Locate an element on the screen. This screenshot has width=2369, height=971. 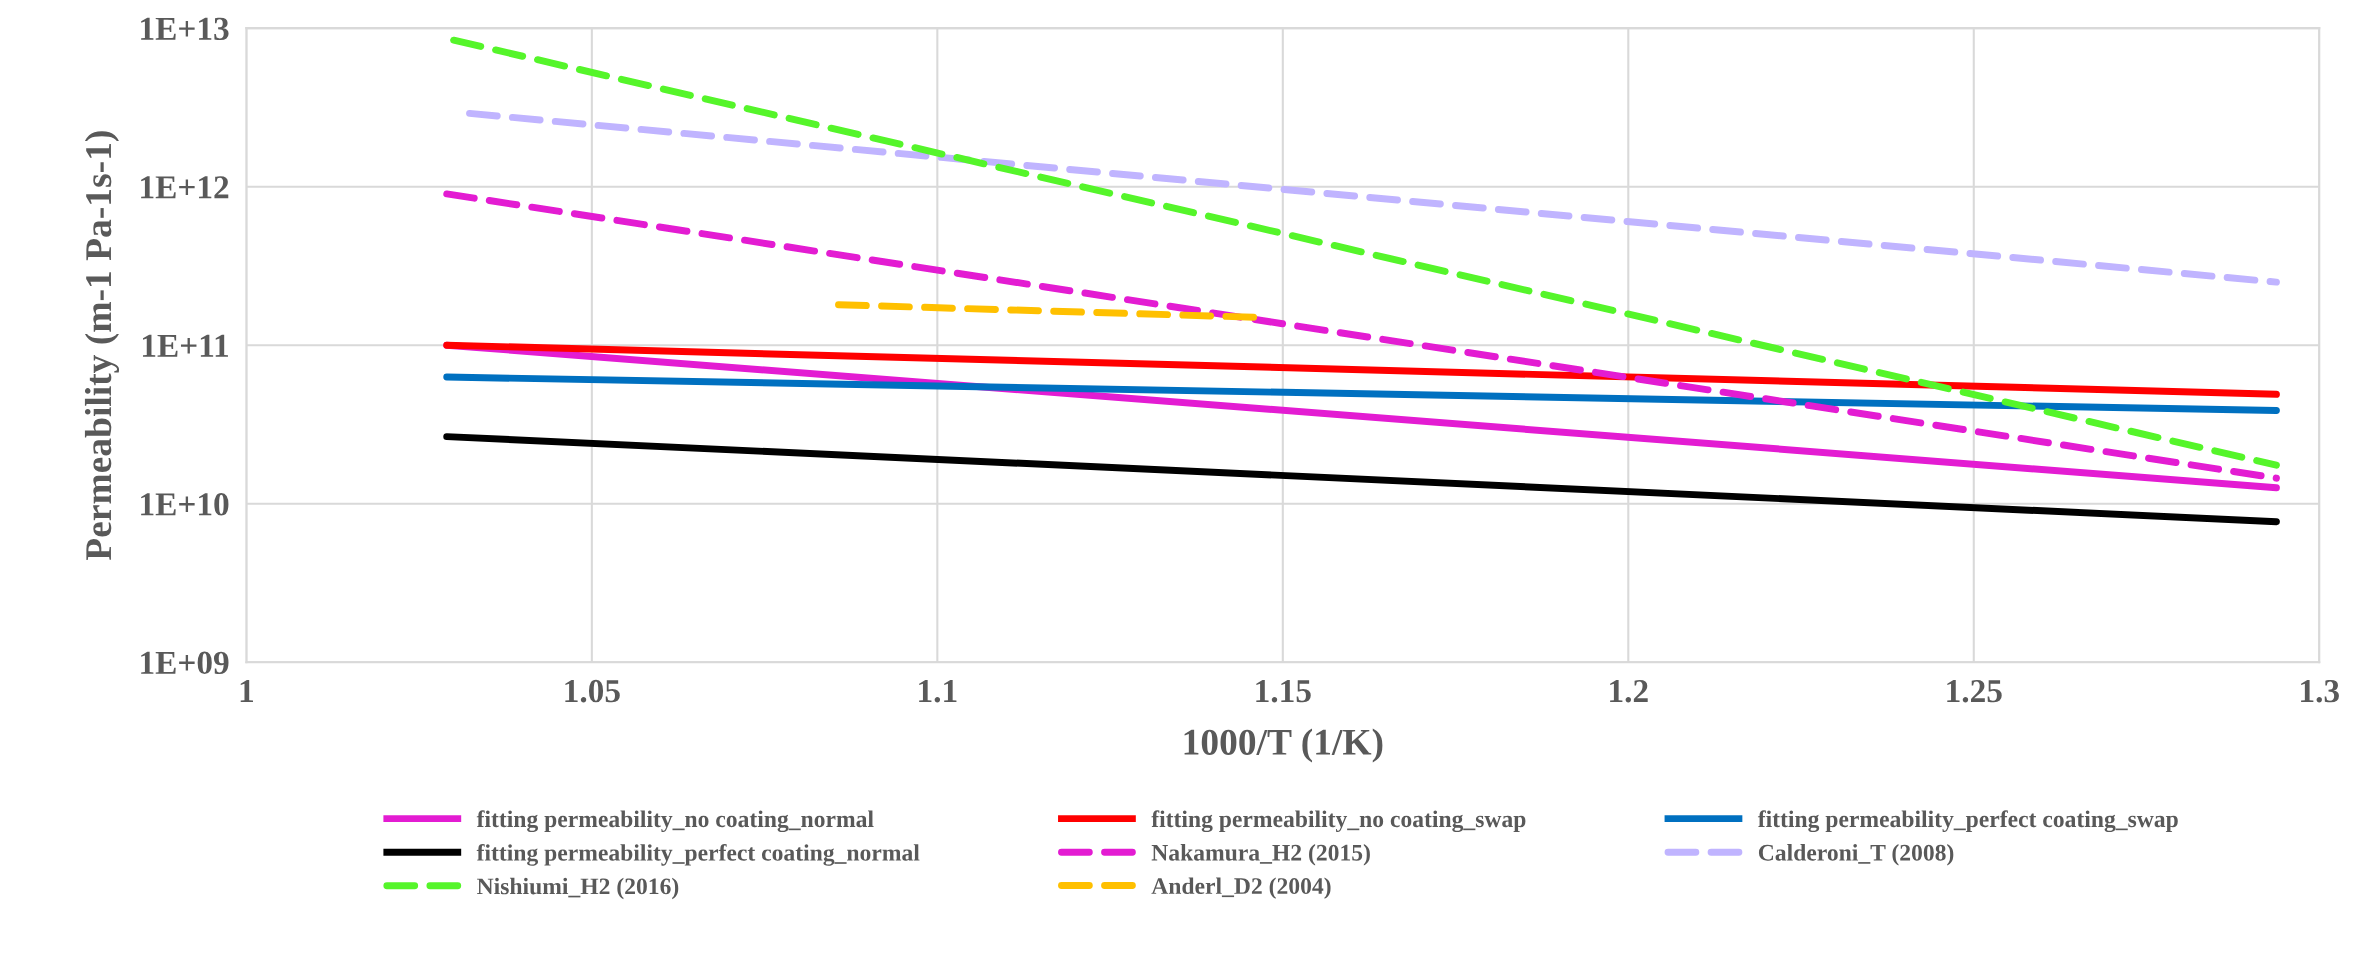
y-tick-label: 1E+11 is located at coordinates (185, 345).